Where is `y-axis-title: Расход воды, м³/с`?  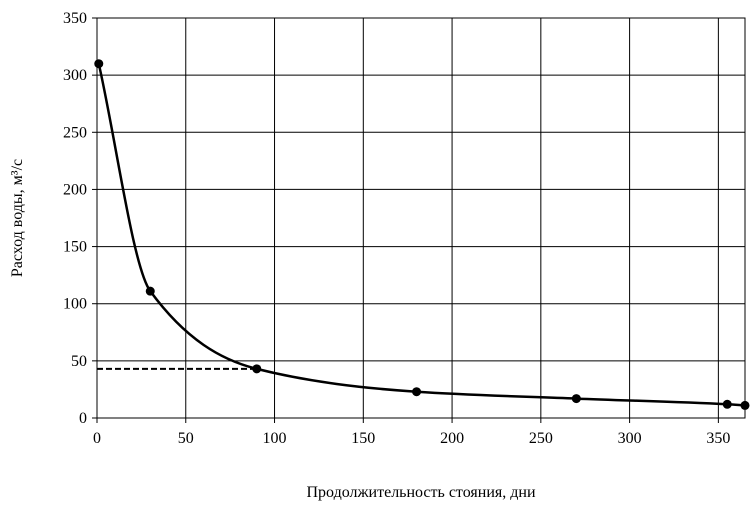 y-axis-title: Расход воды, м³/с is located at coordinates (17, 218).